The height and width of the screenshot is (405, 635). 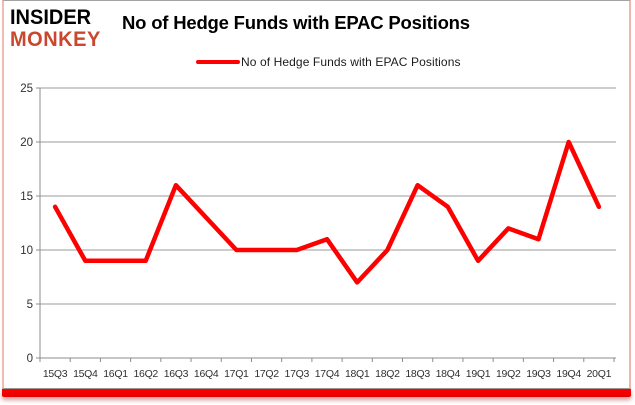 What do you see at coordinates (55, 39) in the screenshot?
I see `logo-line-monkey: MONKEY` at bounding box center [55, 39].